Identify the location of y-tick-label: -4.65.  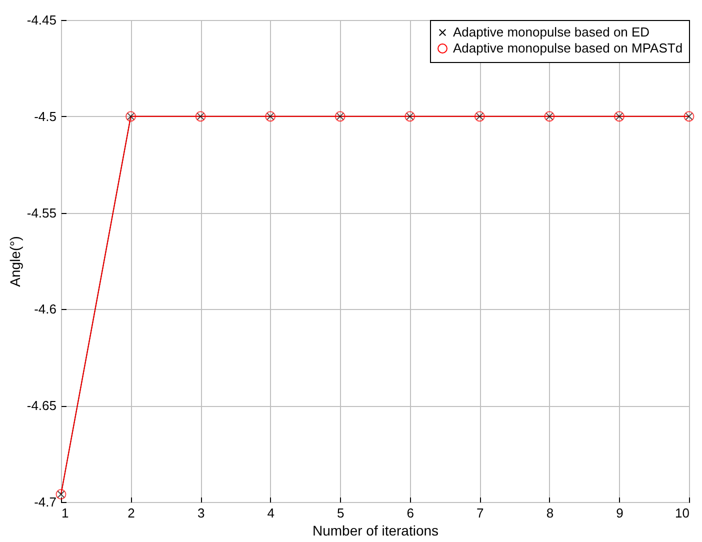
(41, 406).